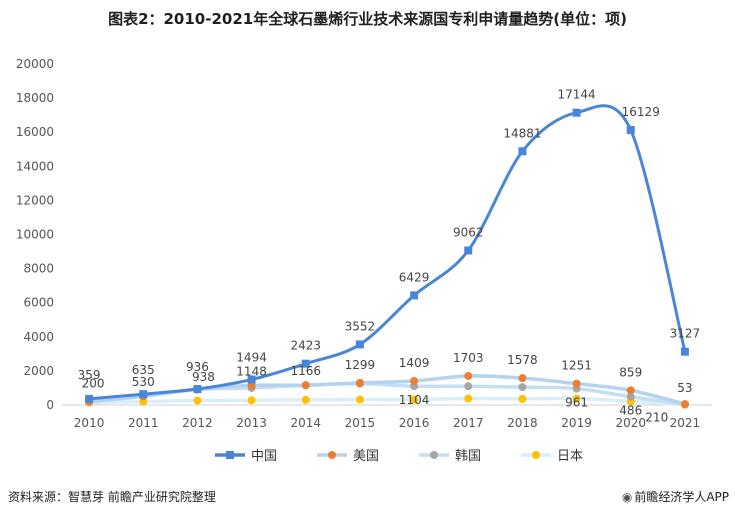  What do you see at coordinates (468, 358) in the screenshot?
I see `data-label: 1703` at bounding box center [468, 358].